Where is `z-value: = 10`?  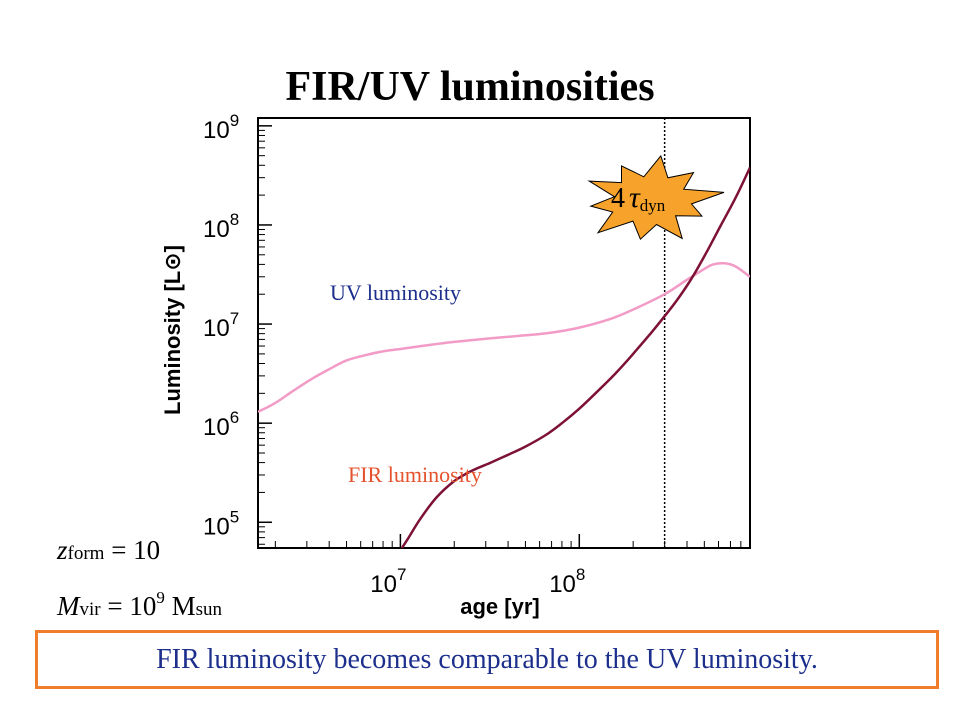 z-value: = 10 is located at coordinates (136, 550).